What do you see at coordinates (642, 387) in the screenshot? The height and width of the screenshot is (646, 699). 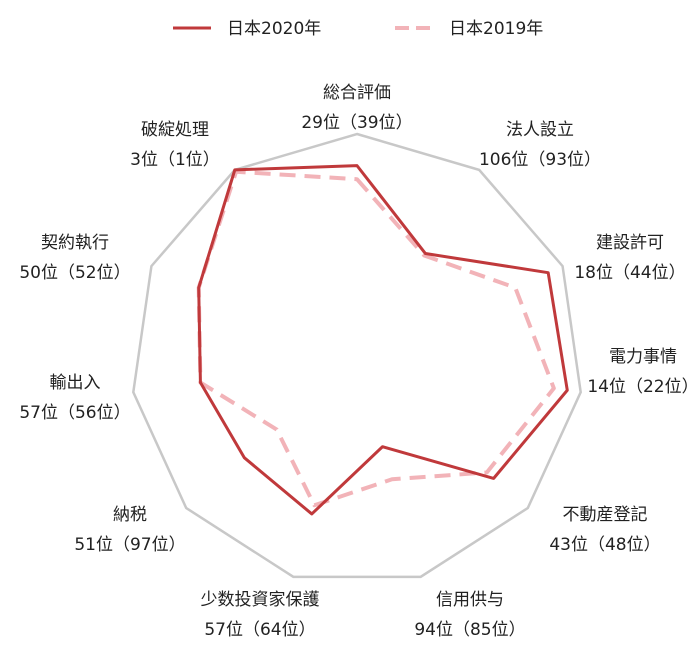 I see `rank-label: 14位（22位）` at bounding box center [642, 387].